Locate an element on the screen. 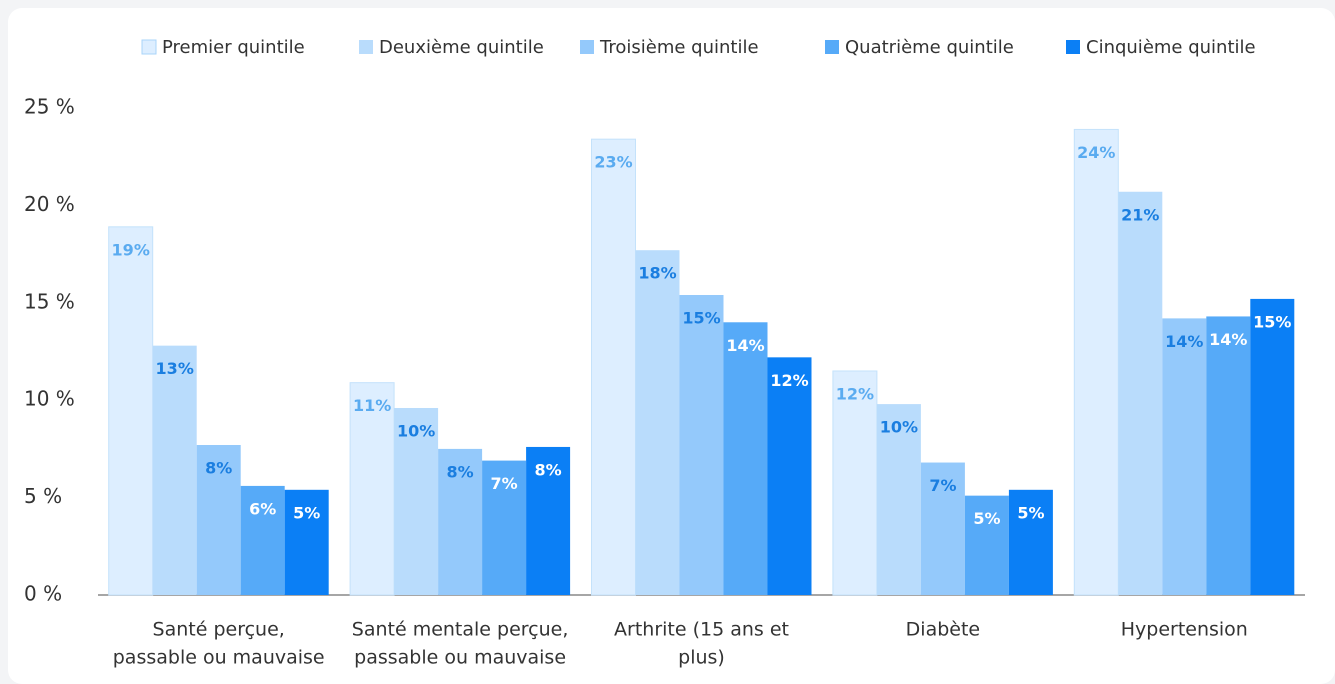 This screenshot has height=684, width=1335. legend-label: Troisième quintile is located at coordinates (679, 47).